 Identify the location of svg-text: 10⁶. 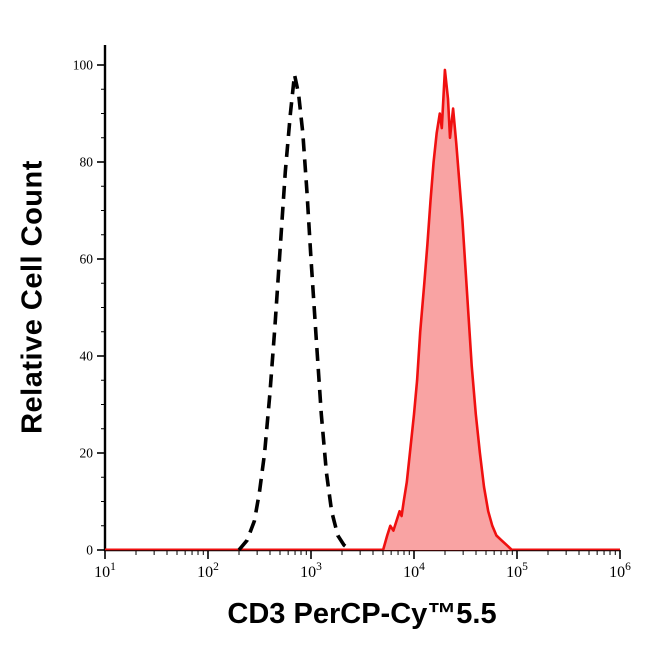
(620, 571).